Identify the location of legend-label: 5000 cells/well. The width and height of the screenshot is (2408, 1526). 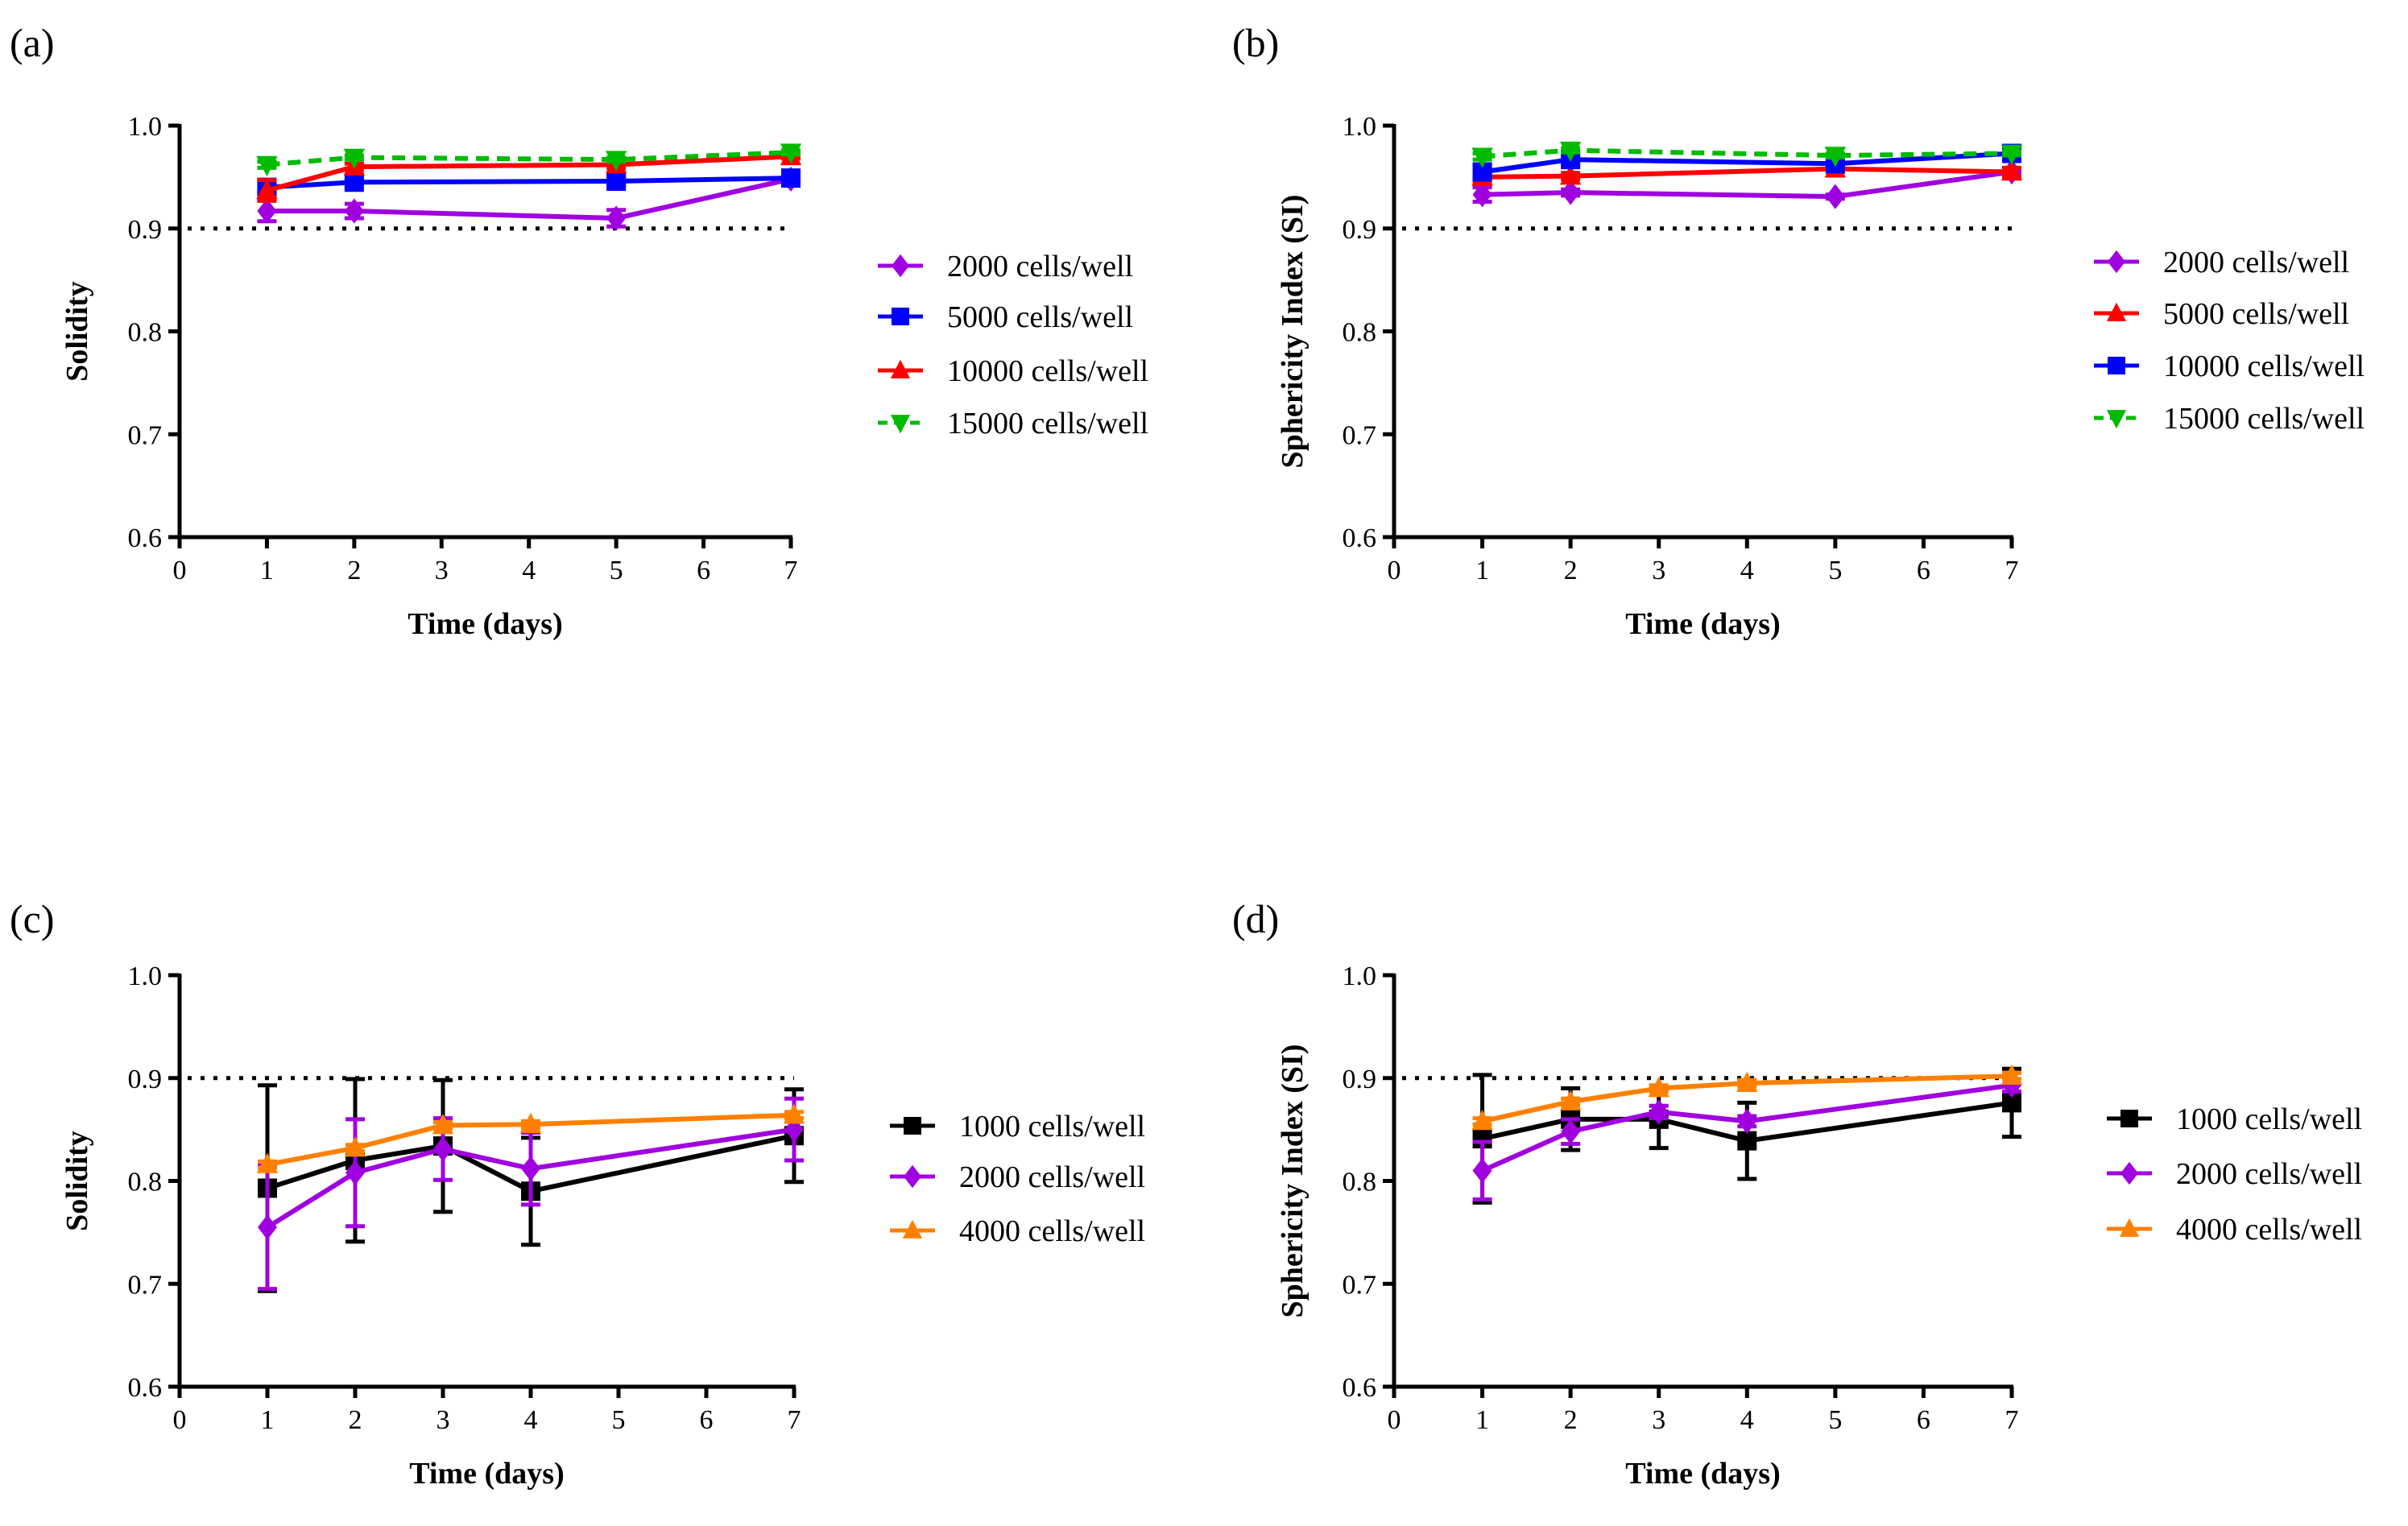
(1040, 317).